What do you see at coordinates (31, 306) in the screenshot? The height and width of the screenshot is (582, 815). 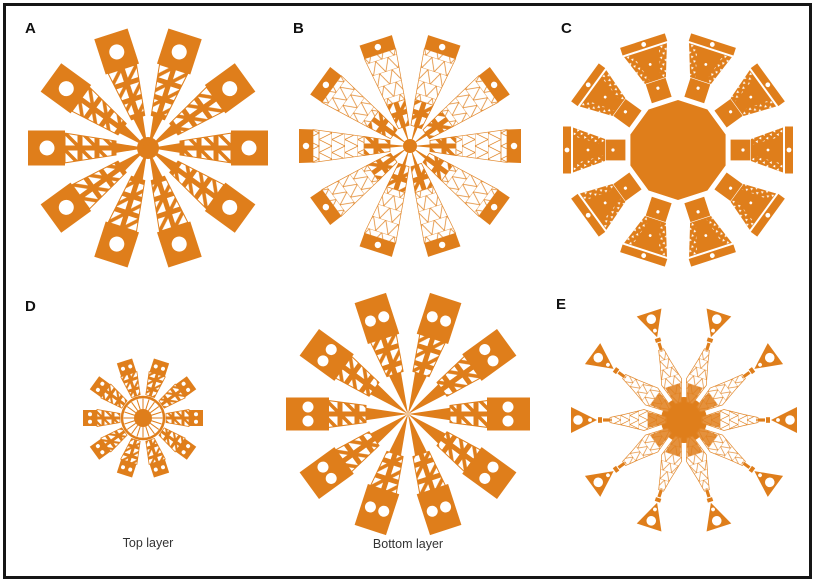 I see `panel-label-d: D` at bounding box center [31, 306].